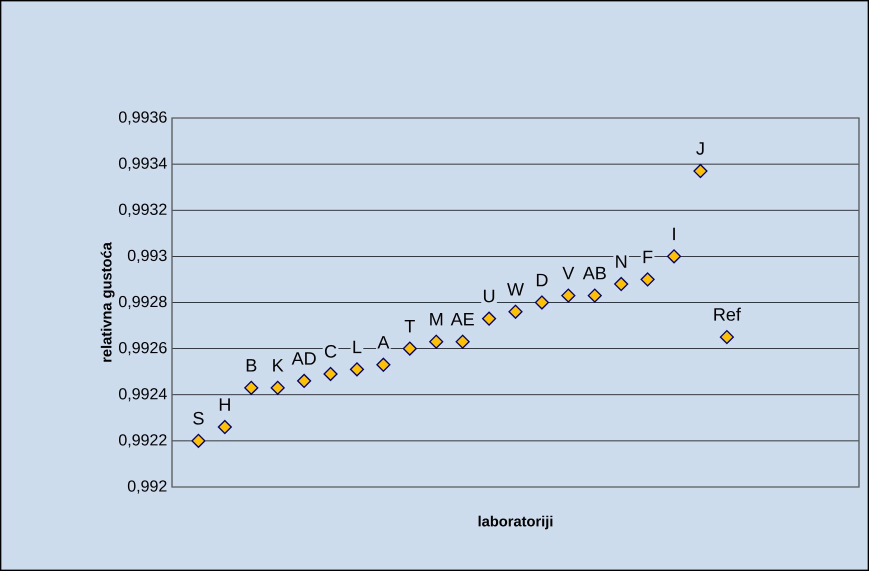  I want to click on y-tick-label: 0,9934, so click(142, 164).